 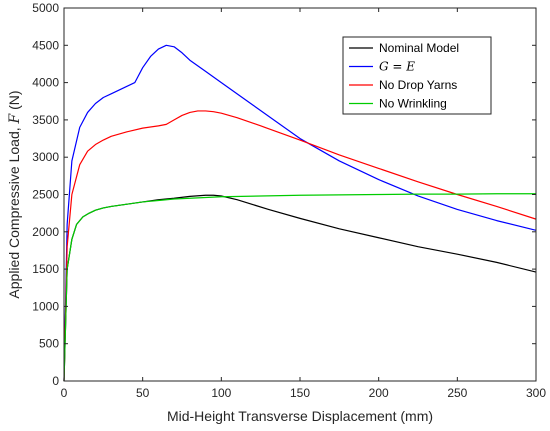 What do you see at coordinates (45, 269) in the screenshot?
I see `y-tick-label: 1500` at bounding box center [45, 269].